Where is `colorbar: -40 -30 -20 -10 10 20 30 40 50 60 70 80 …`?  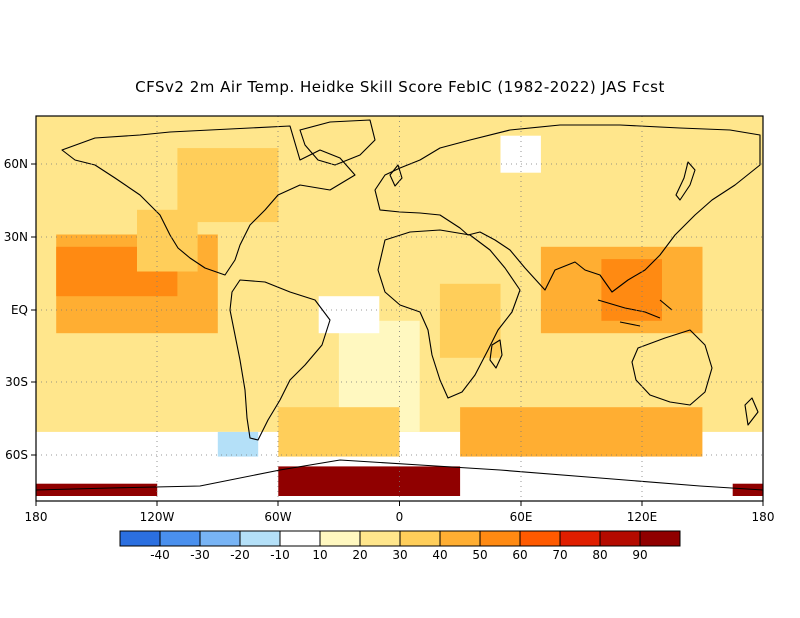
colorbar: -40 -30 -20 -10 10 20 30 40 50 60 70 80 … is located at coordinates (400, 546).